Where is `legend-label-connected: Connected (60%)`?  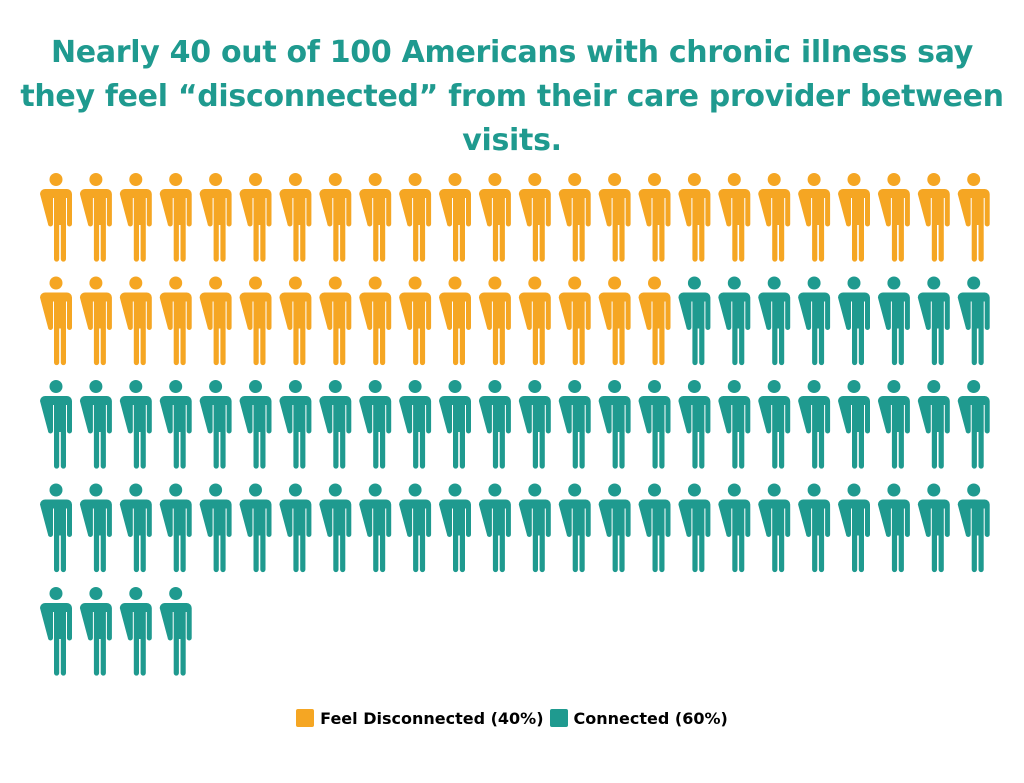
legend-label-connected: Connected (60%) is located at coordinates (650, 718).